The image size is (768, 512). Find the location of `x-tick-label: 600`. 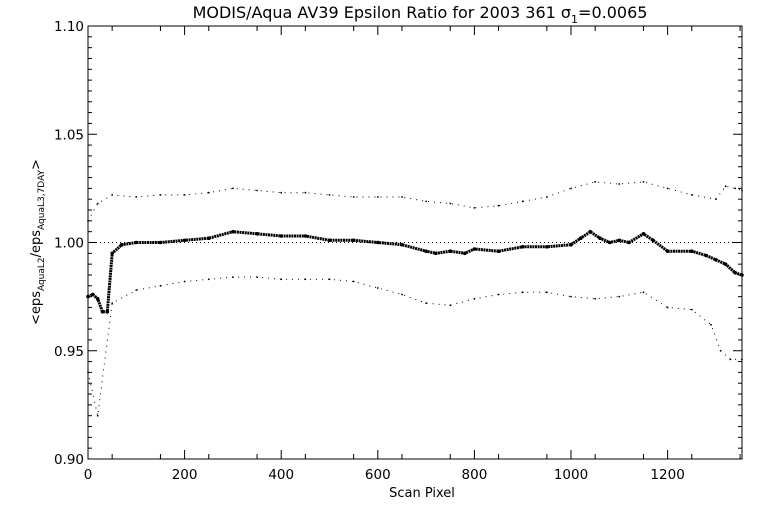

x-tick-label: 600 is located at coordinates (378, 475).